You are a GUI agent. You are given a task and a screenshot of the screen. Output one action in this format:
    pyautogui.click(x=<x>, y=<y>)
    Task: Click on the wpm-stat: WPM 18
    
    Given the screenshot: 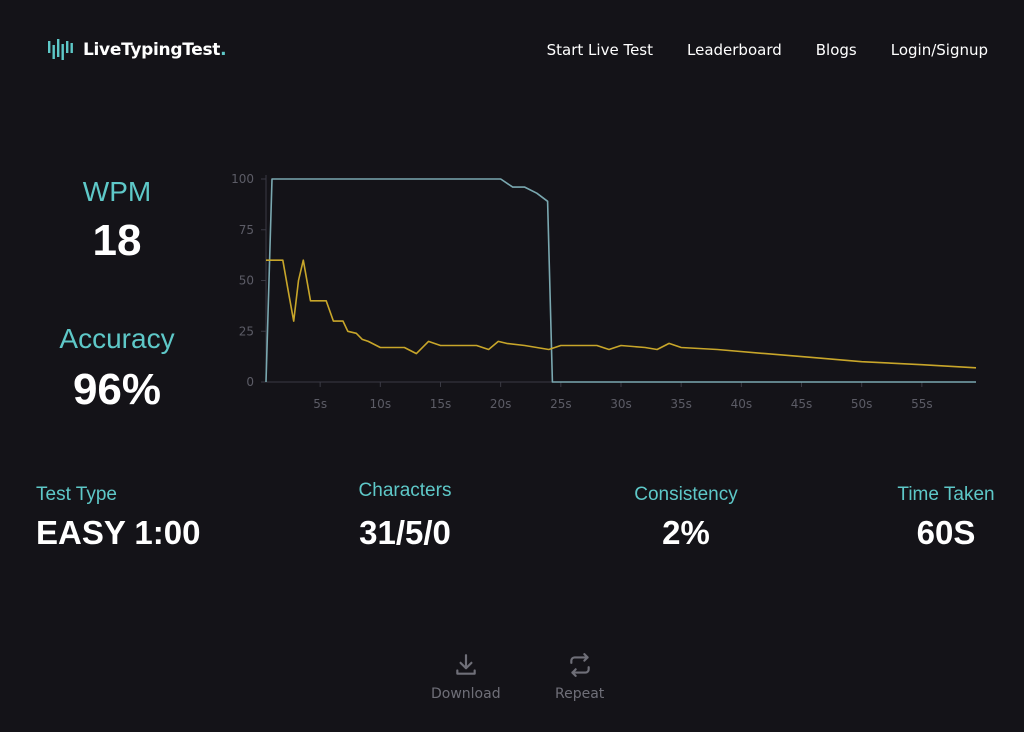 What is the action you would take?
    pyautogui.click(x=117, y=221)
    